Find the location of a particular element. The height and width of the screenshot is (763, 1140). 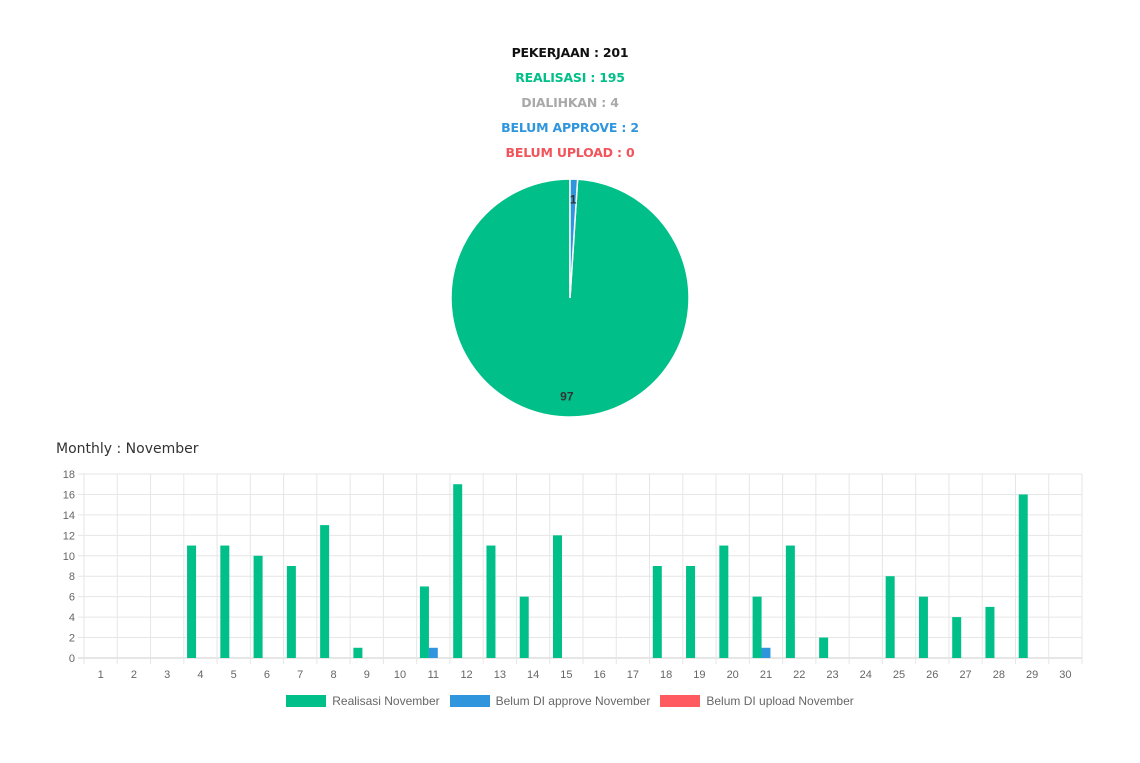

x-tick-label: 4 is located at coordinates (200, 675).